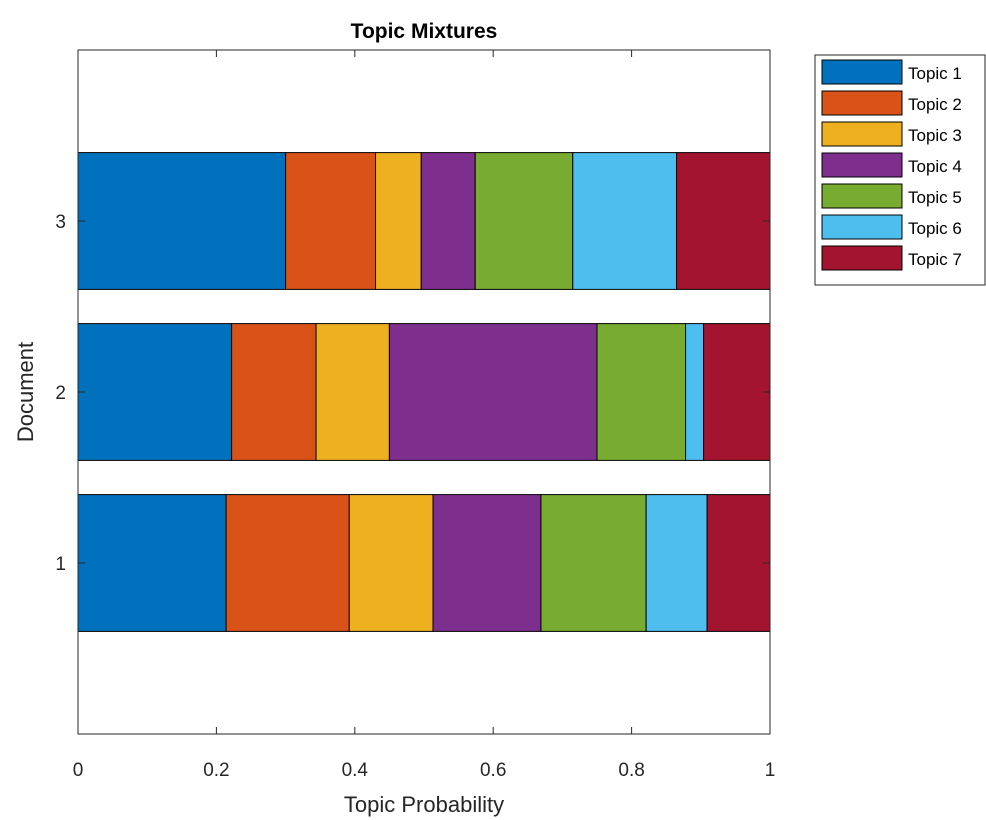  What do you see at coordinates (424, 31) in the screenshot?
I see `chart-title: Topic Mixtures` at bounding box center [424, 31].